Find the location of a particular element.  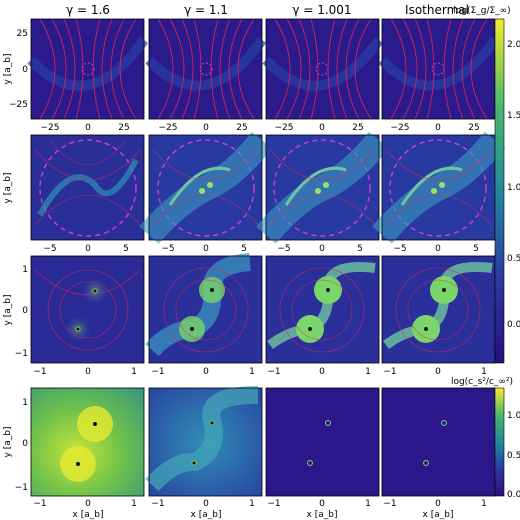

row4-xlabels: x [a_b] x [a_b] x [a_b] x [a_b] is located at coordinates (263, 515).